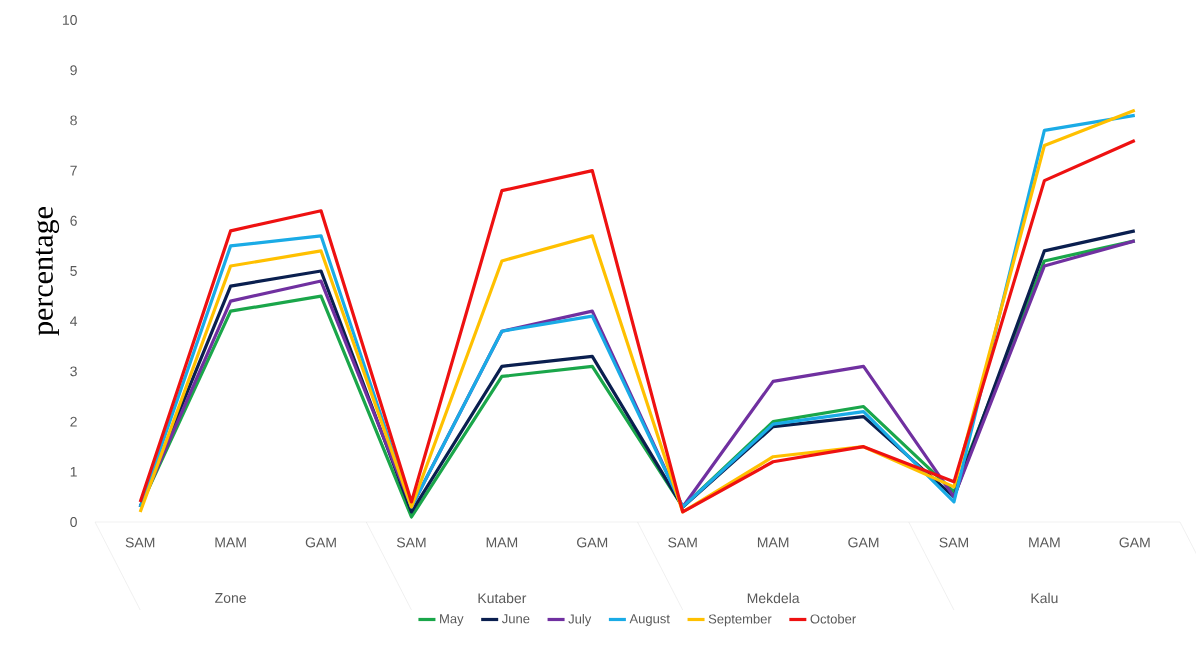 The height and width of the screenshot is (664, 1196). I want to click on legend-label: June, so click(515, 619).